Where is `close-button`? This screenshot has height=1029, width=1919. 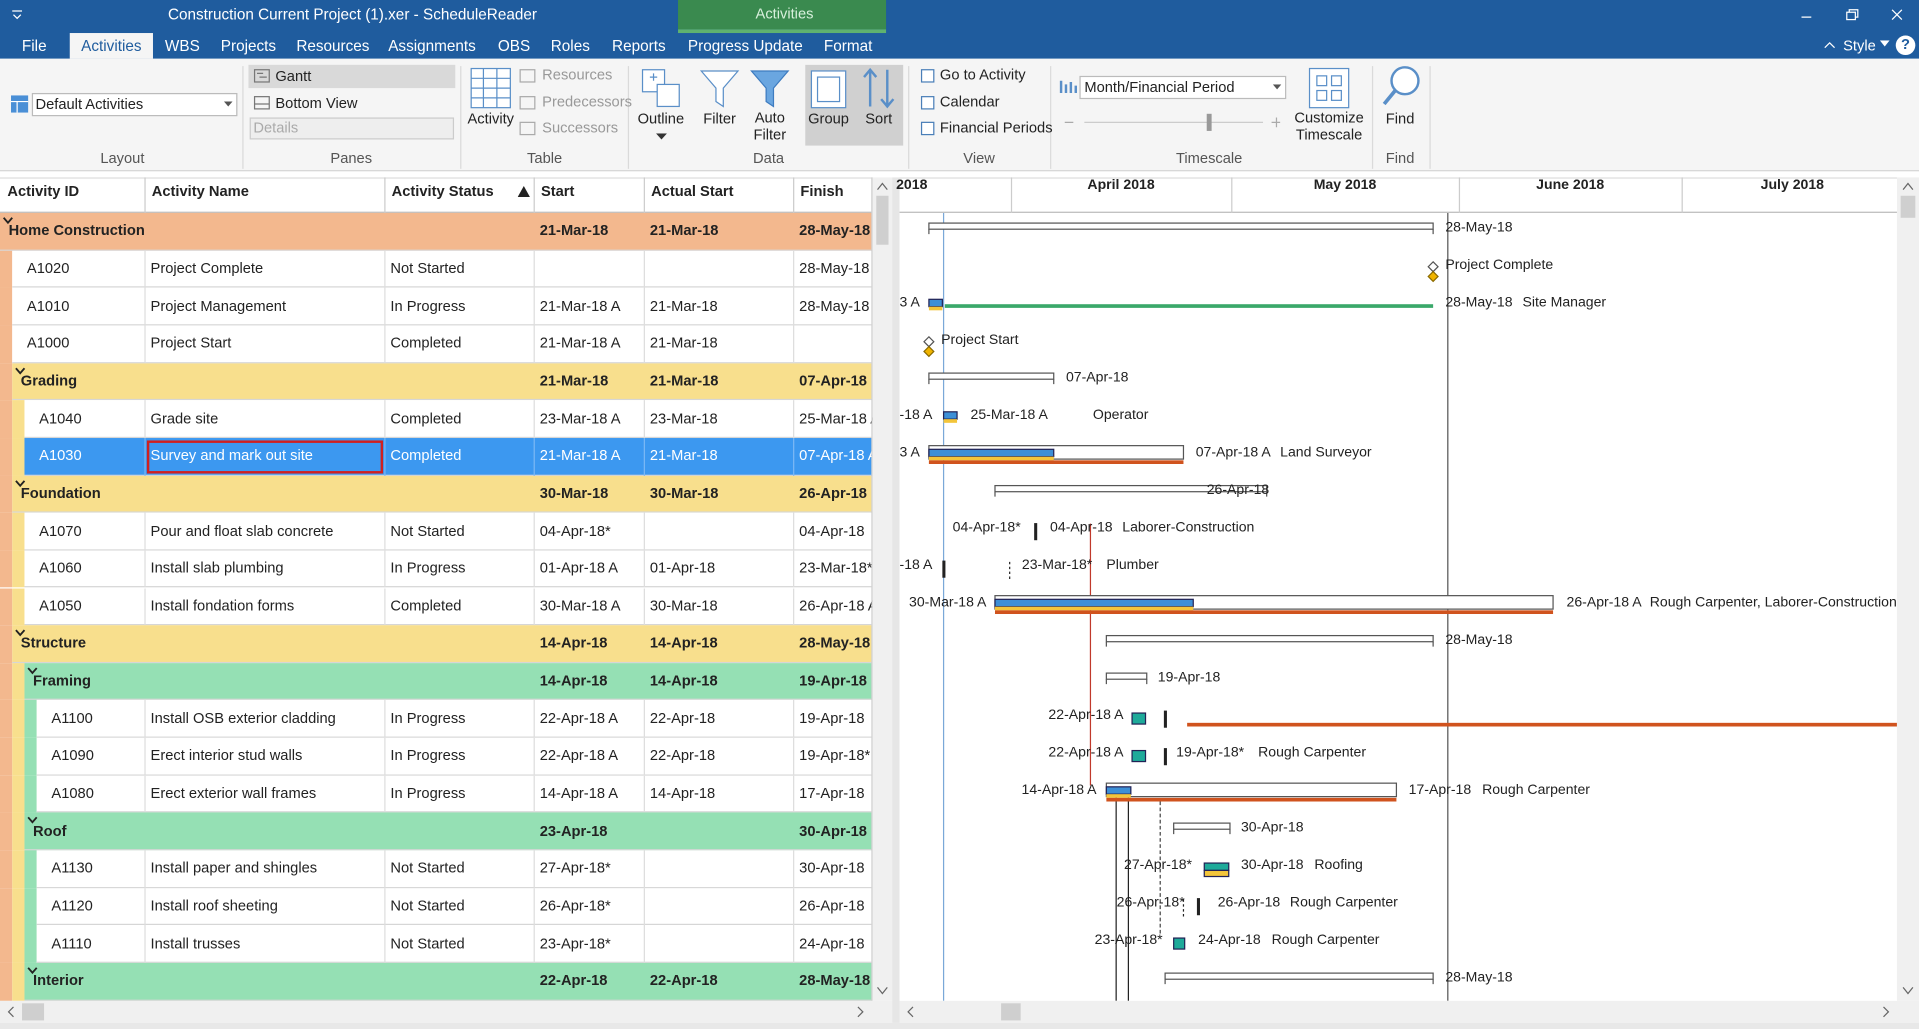 close-button is located at coordinates (1897, 14).